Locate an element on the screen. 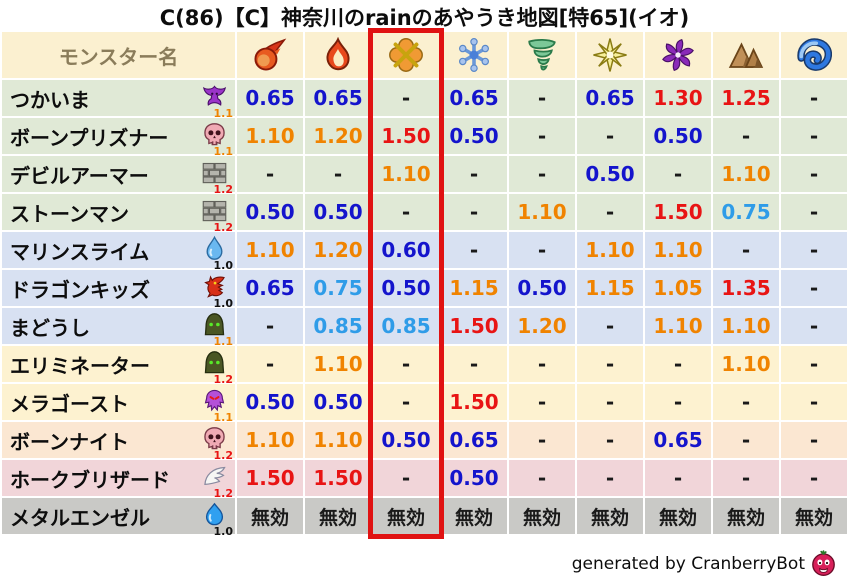  page-title: C(86)【C】神奈川のrainのあやうき地図[特65](イオ) is located at coordinates (424, 18).